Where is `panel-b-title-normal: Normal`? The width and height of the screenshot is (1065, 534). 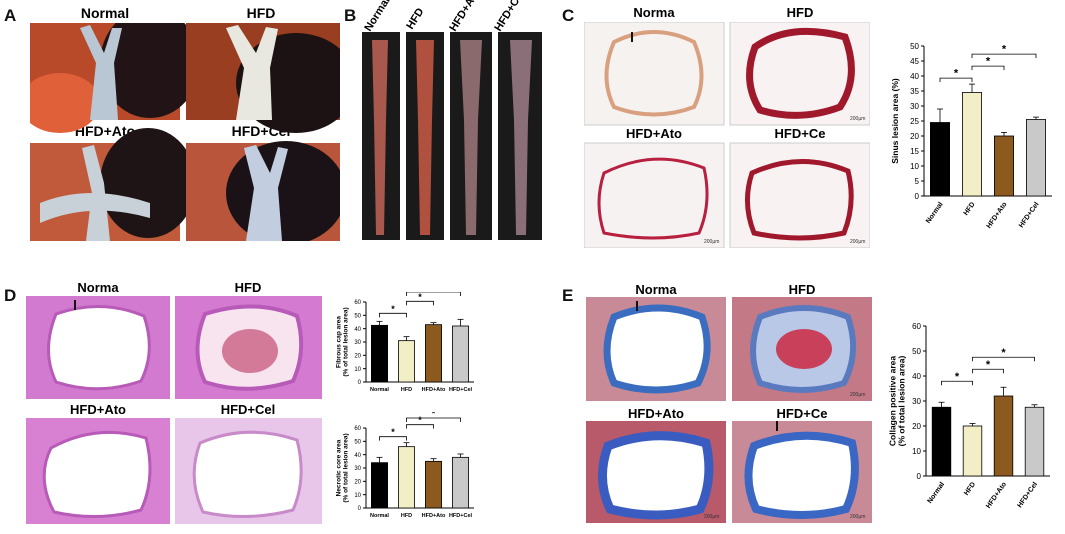
panel-b-title-normal: Normal is located at coordinates (377, 17).